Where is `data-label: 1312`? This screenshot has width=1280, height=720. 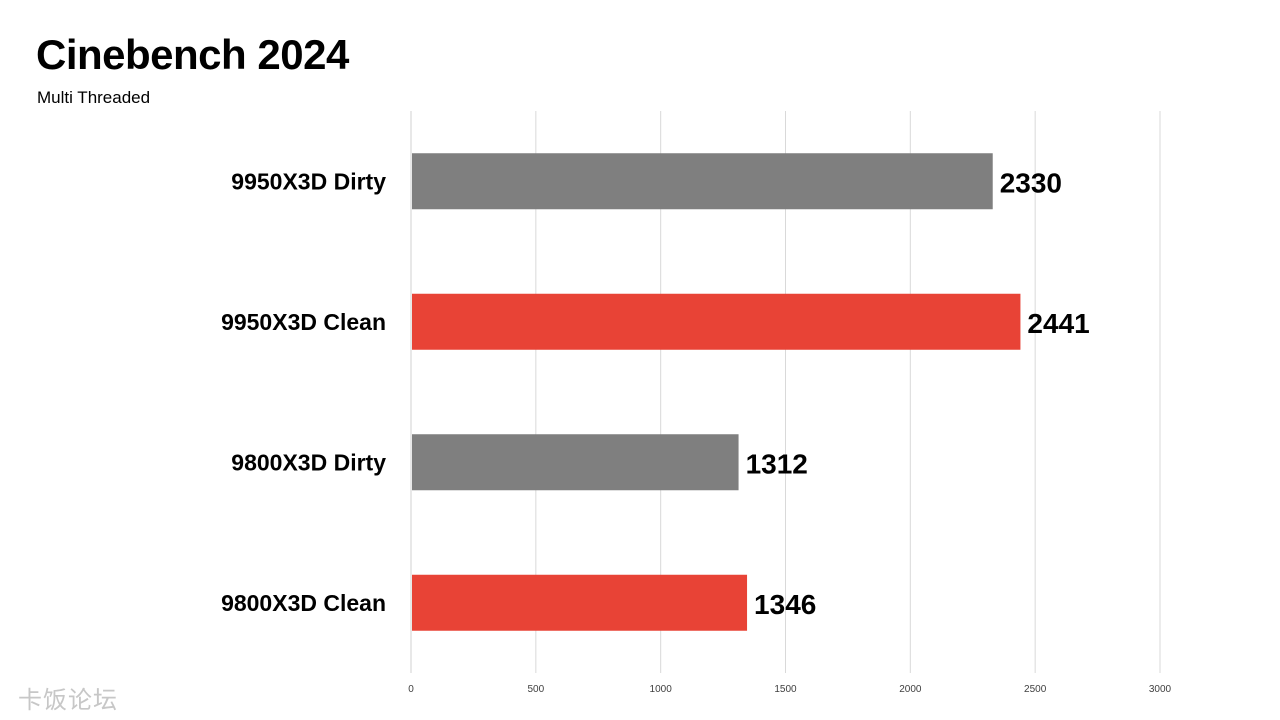 data-label: 1312 is located at coordinates (777, 463).